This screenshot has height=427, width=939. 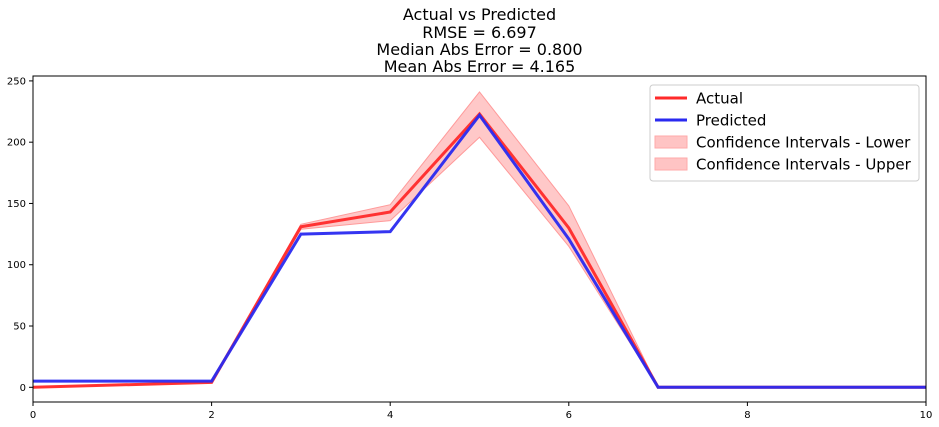 I want to click on y-tick-label: 0, so click(x=23, y=388).